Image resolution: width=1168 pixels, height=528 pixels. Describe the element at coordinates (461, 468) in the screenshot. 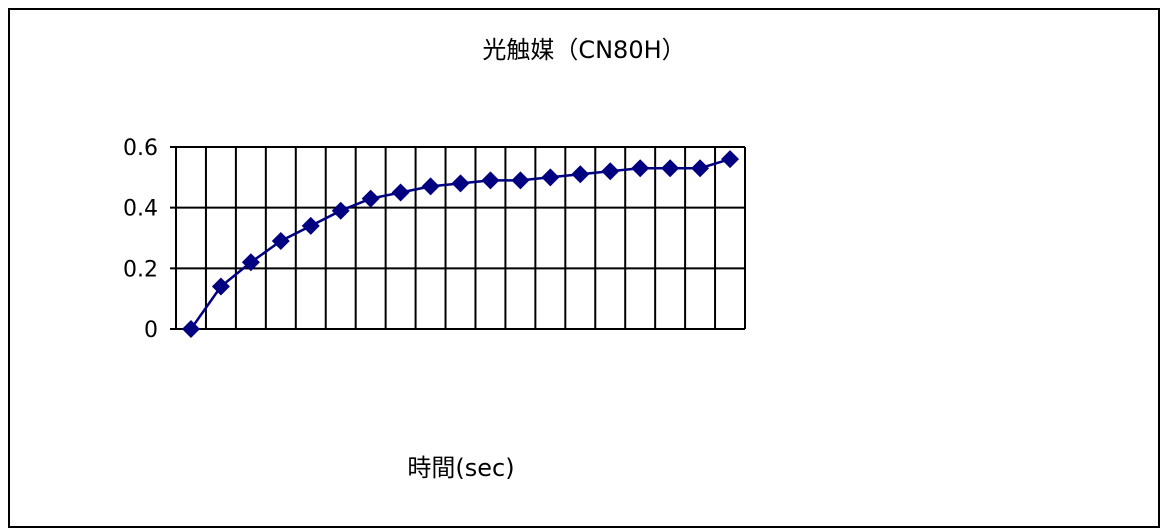

I see `x-axis-label: 時間(sec)` at that location.